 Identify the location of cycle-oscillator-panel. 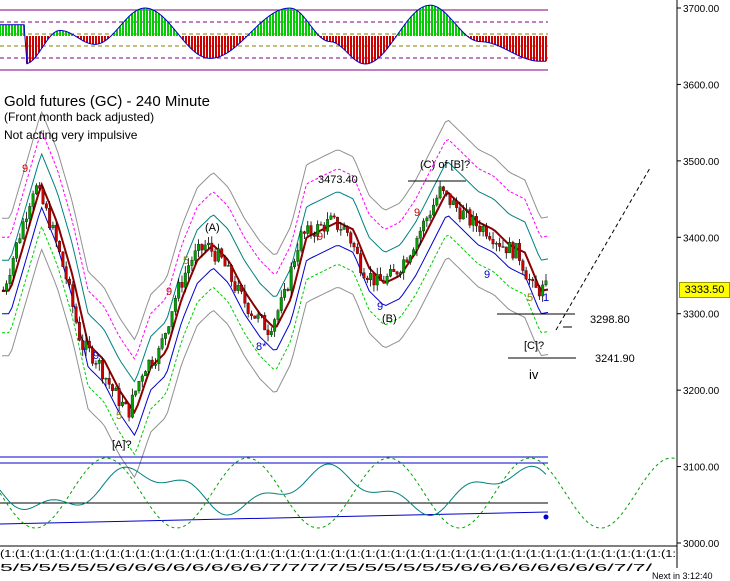
(338, 492).